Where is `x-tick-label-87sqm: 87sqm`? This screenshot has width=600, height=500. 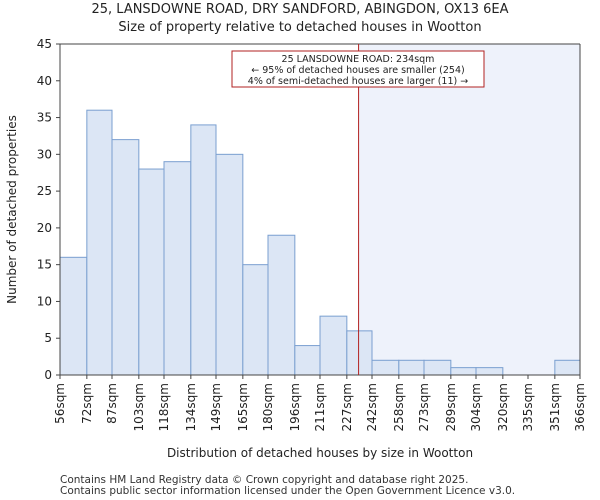
x-tick-label-87sqm: 87sqm is located at coordinates (112, 403).